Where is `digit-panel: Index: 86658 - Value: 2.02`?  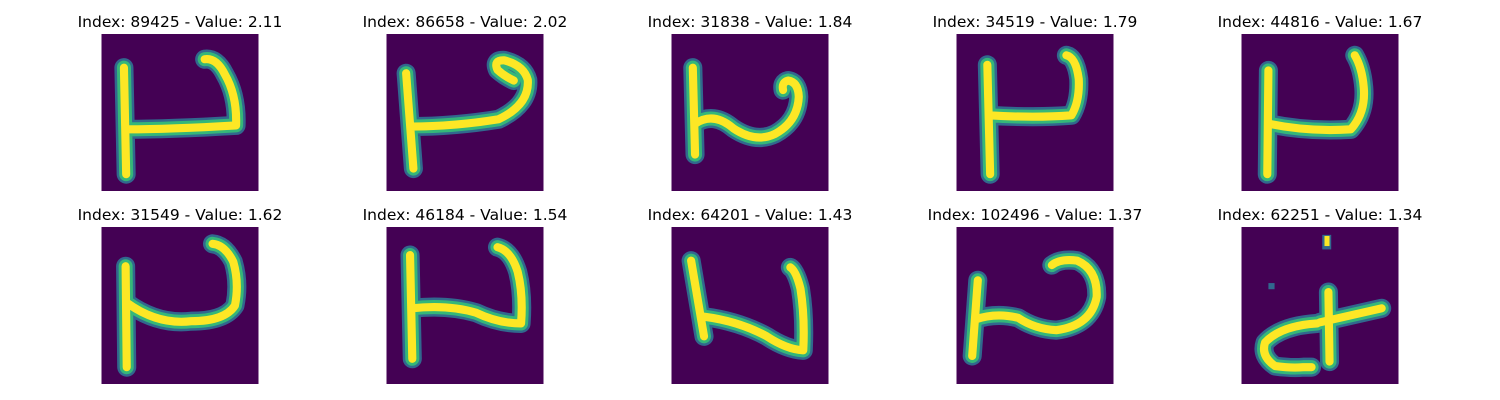 digit-panel: Index: 86658 - Value: 2.02 is located at coordinates (465, 107).